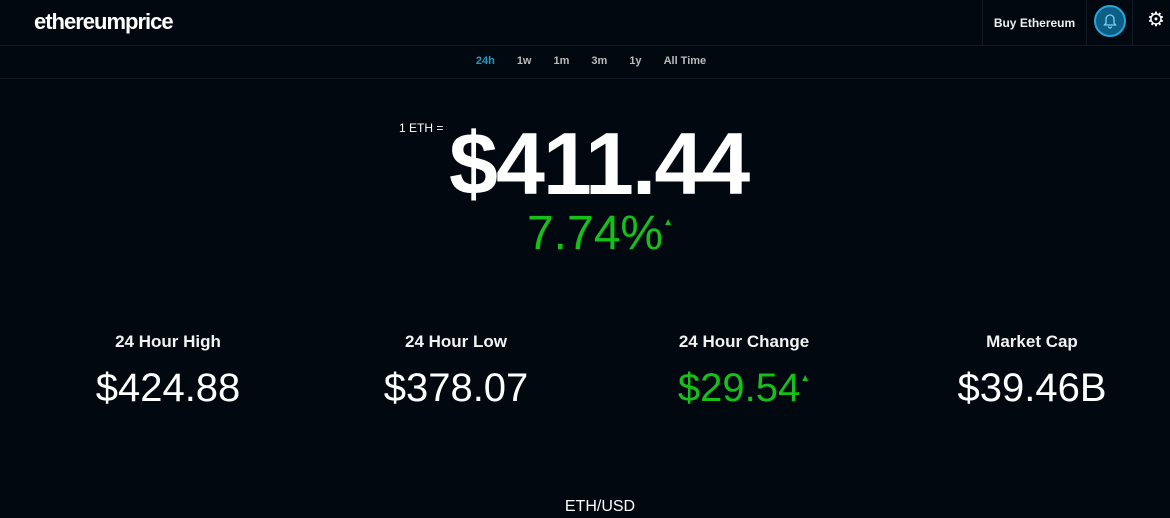 The width and height of the screenshot is (1170, 518). I want to click on stat-label: 24 Hour Low, so click(455, 341).